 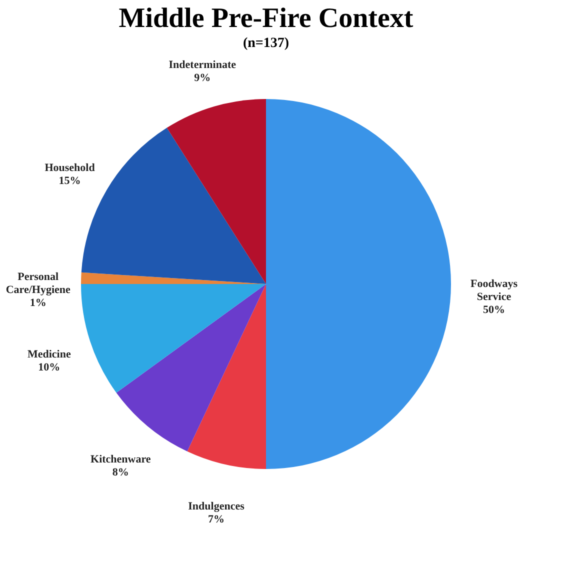 What do you see at coordinates (49, 367) in the screenshot?
I see `data-label: 10%` at bounding box center [49, 367].